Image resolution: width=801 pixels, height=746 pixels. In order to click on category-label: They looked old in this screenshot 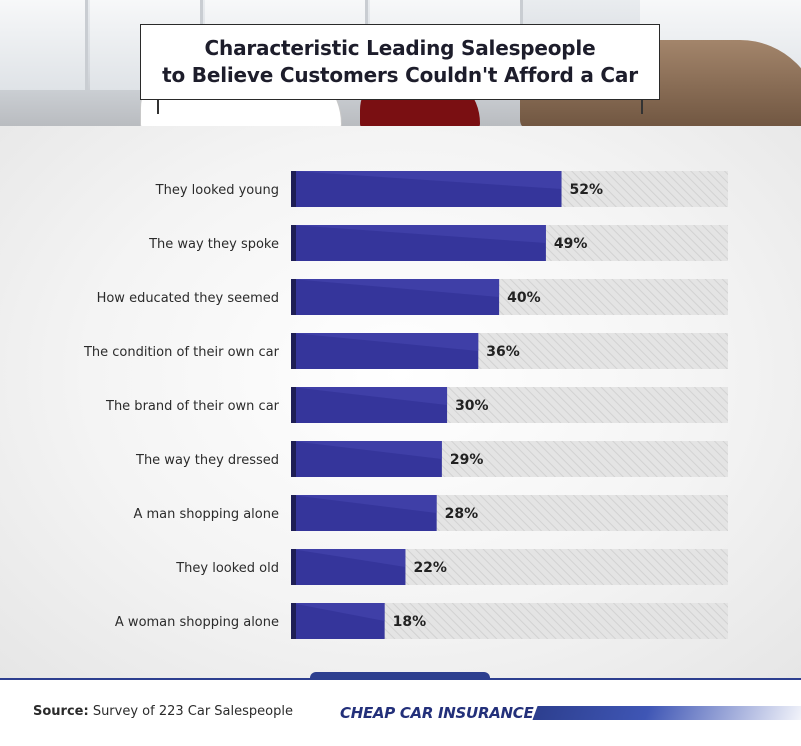, I will do `click(227, 568)`.